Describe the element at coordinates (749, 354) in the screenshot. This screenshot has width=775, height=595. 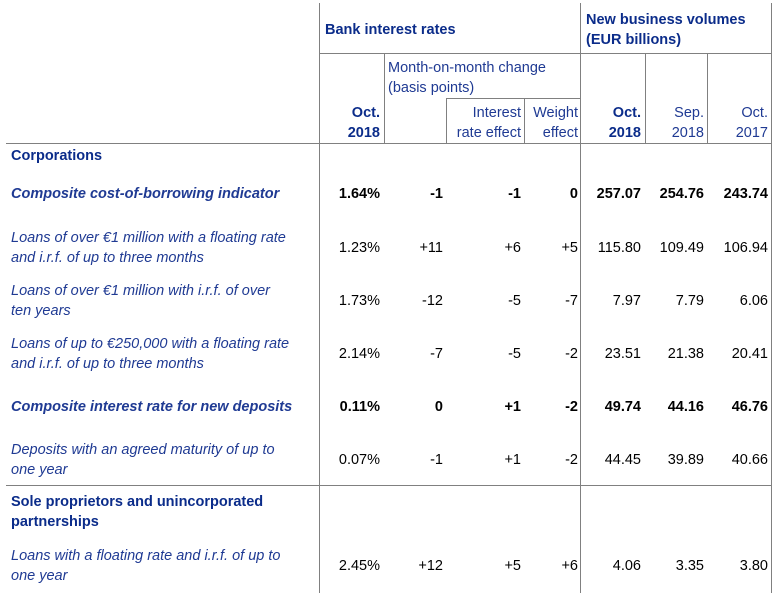
I see `cell-vol3: 20.41` at that location.